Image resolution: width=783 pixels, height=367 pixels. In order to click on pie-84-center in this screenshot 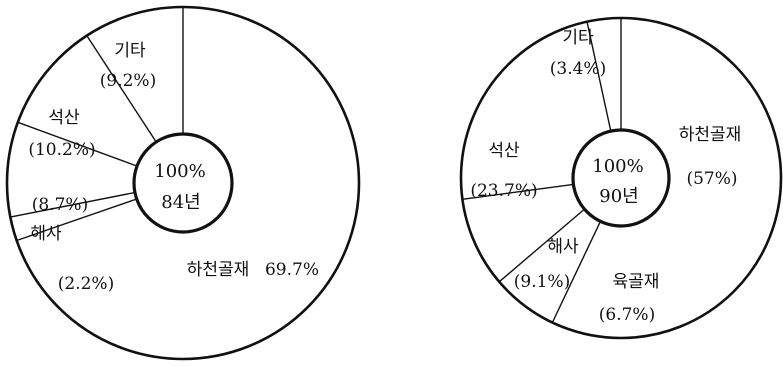, I will do `click(183, 183)`.